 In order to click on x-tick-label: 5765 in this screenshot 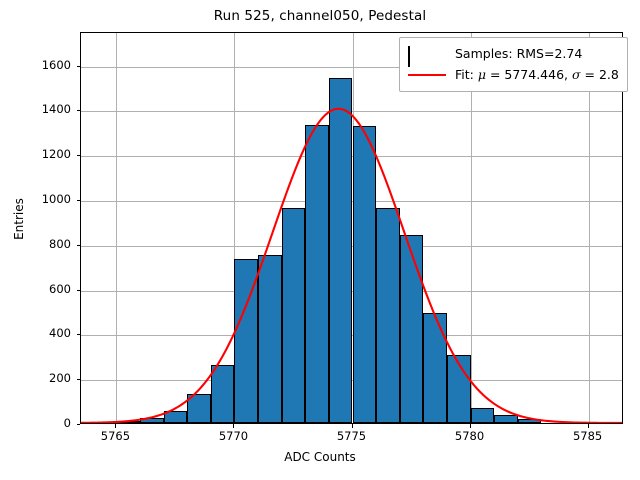, I will do `click(115, 436)`.